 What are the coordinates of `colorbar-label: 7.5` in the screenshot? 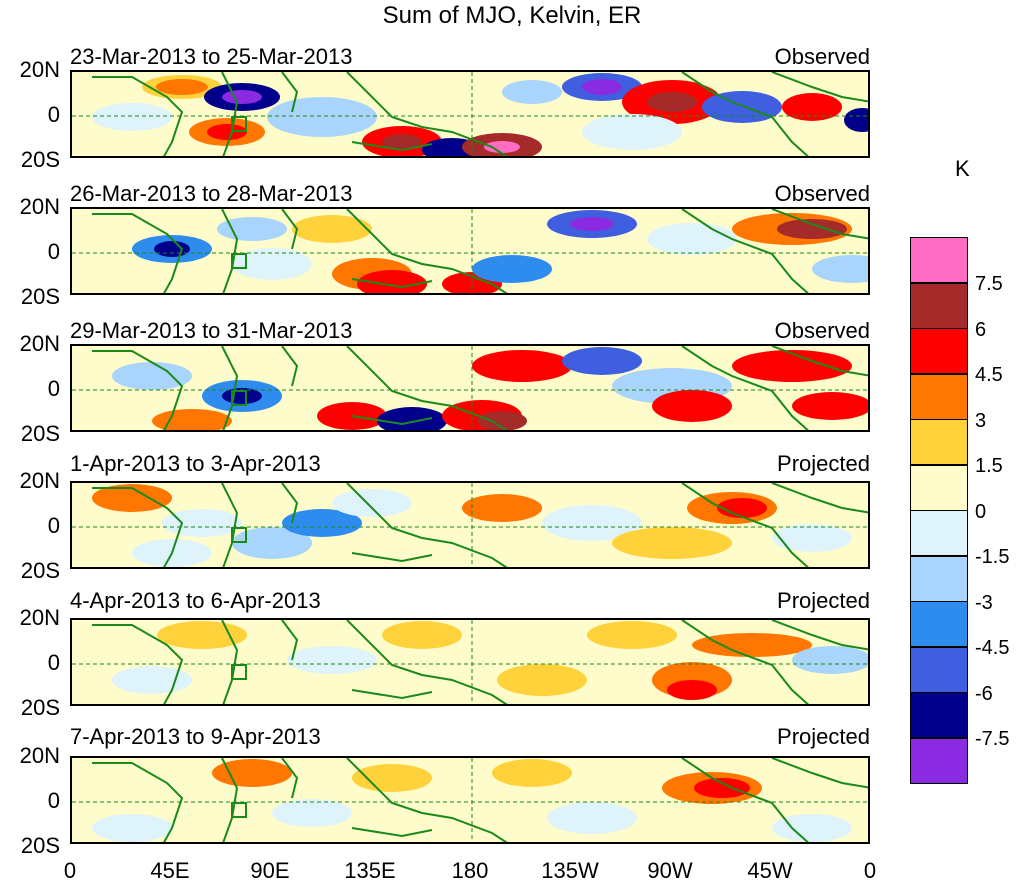 It's located at (989, 284).